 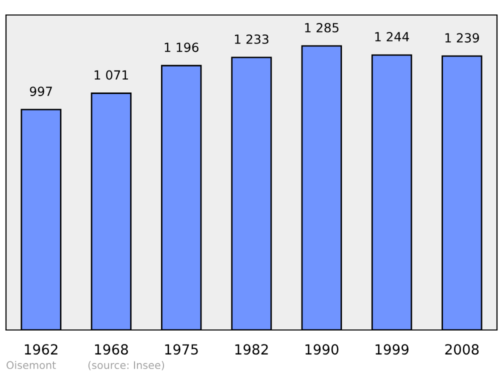 What do you see at coordinates (126, 365) in the screenshot?
I see `text: (source: Insee)` at bounding box center [126, 365].